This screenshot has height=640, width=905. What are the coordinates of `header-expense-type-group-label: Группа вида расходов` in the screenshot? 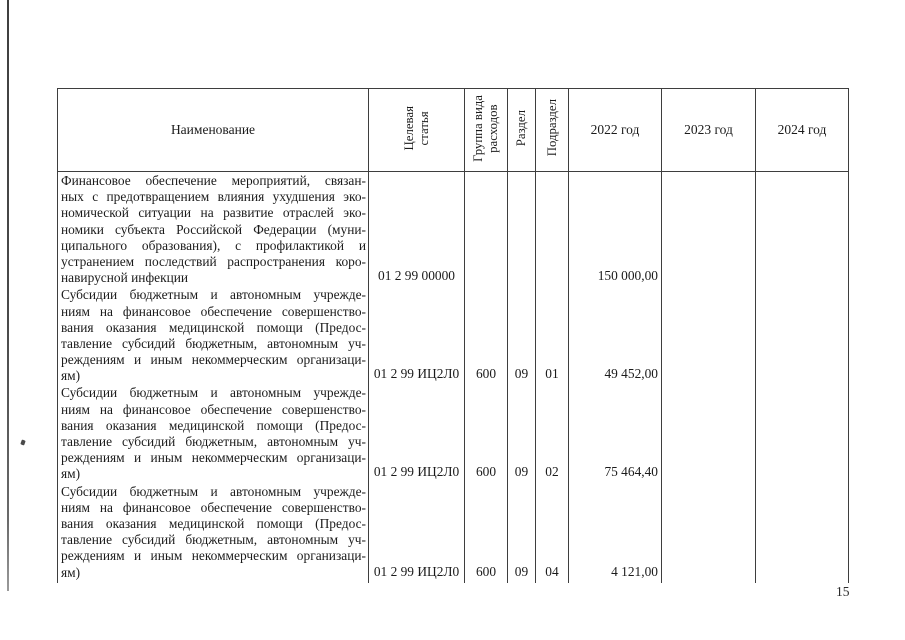 It's located at (485, 128).